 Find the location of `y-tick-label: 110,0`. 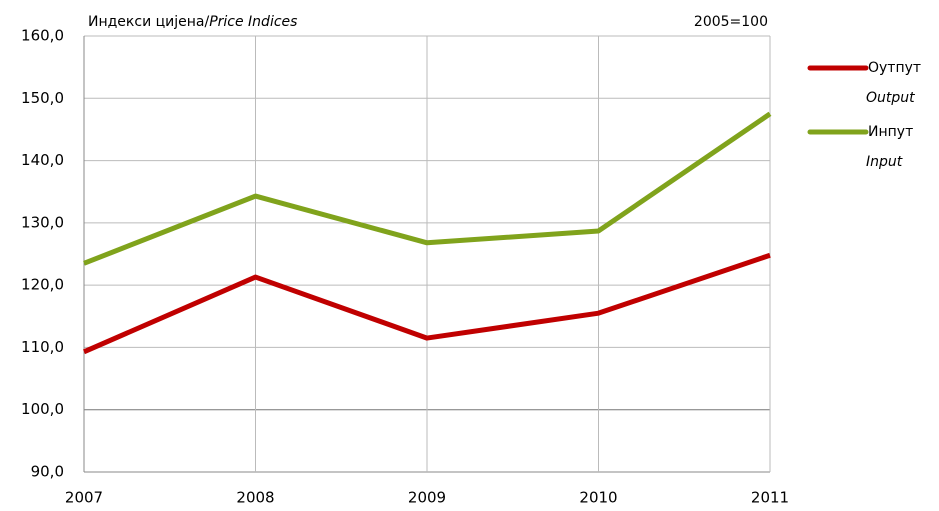

y-tick-label: 110,0 is located at coordinates (42, 347).